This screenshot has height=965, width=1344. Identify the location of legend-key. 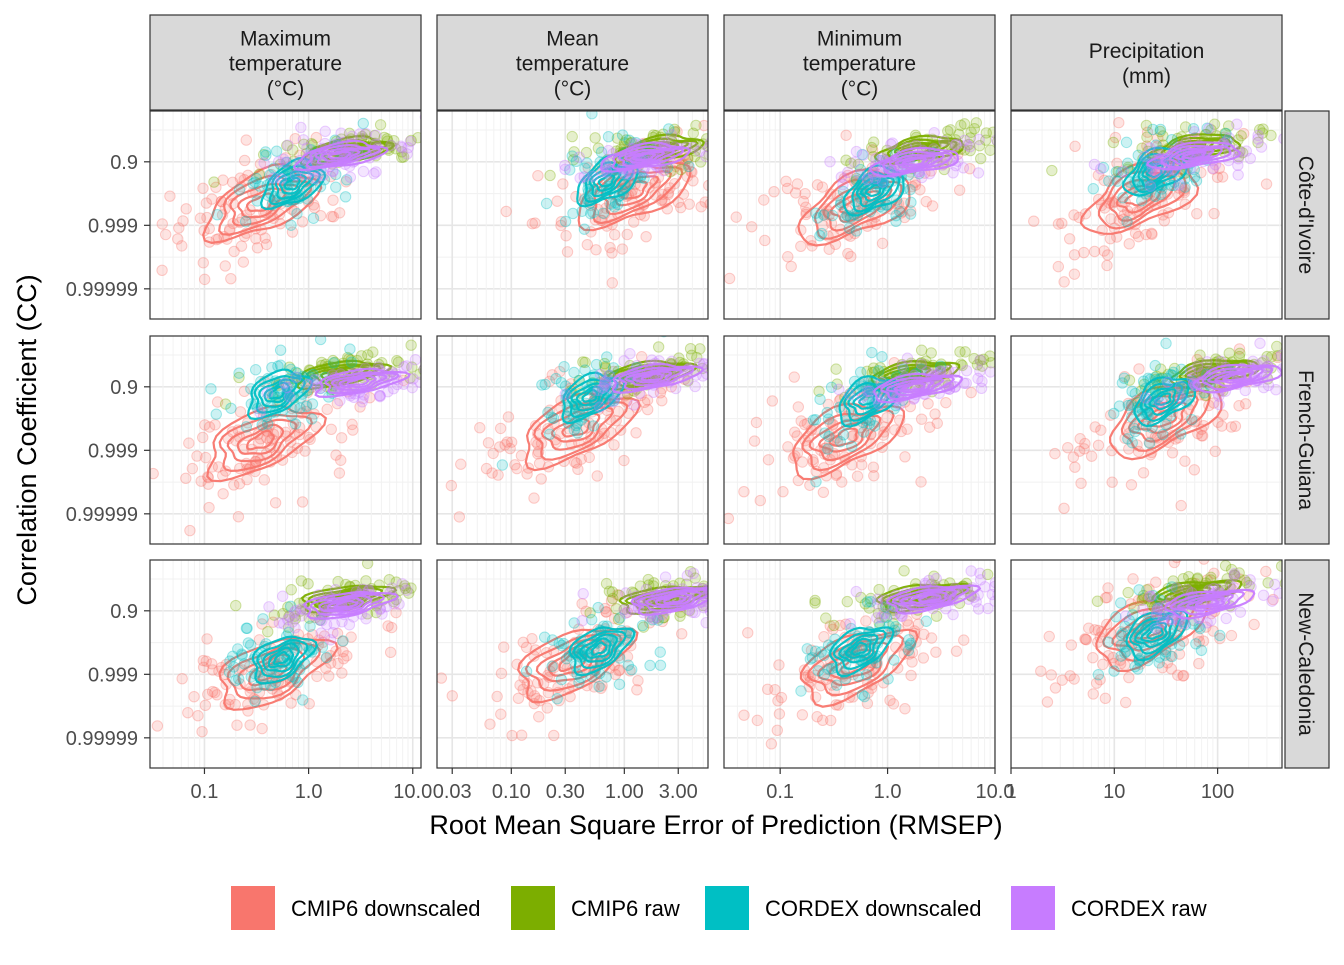
(727, 908).